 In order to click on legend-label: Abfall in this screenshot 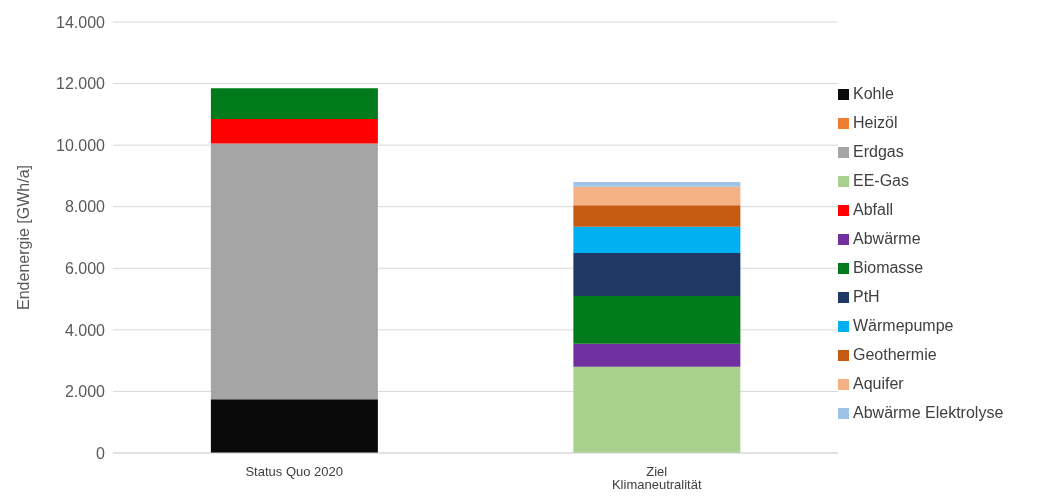, I will do `click(873, 209)`.